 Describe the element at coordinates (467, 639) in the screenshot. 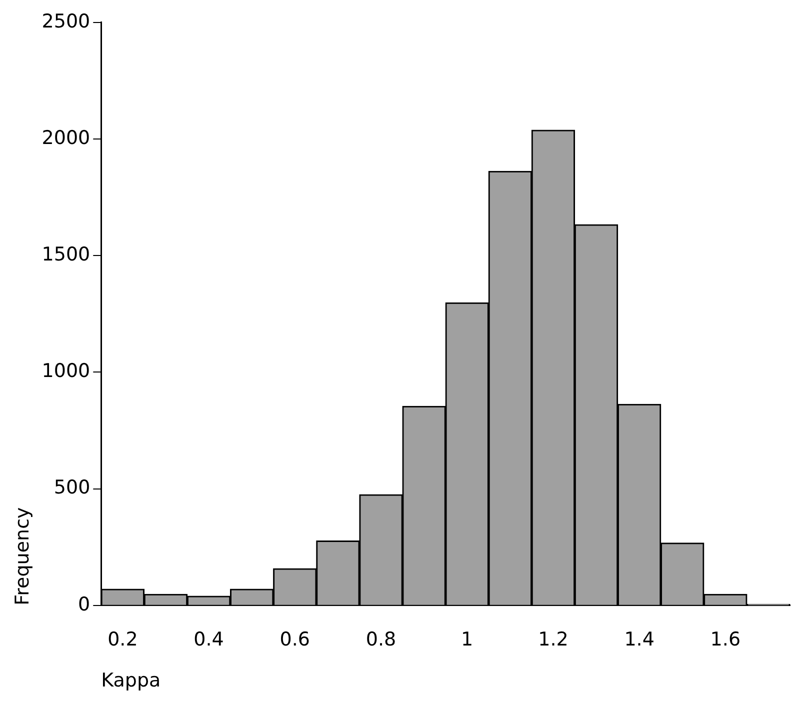

I see `x-tick-label: 1` at that location.